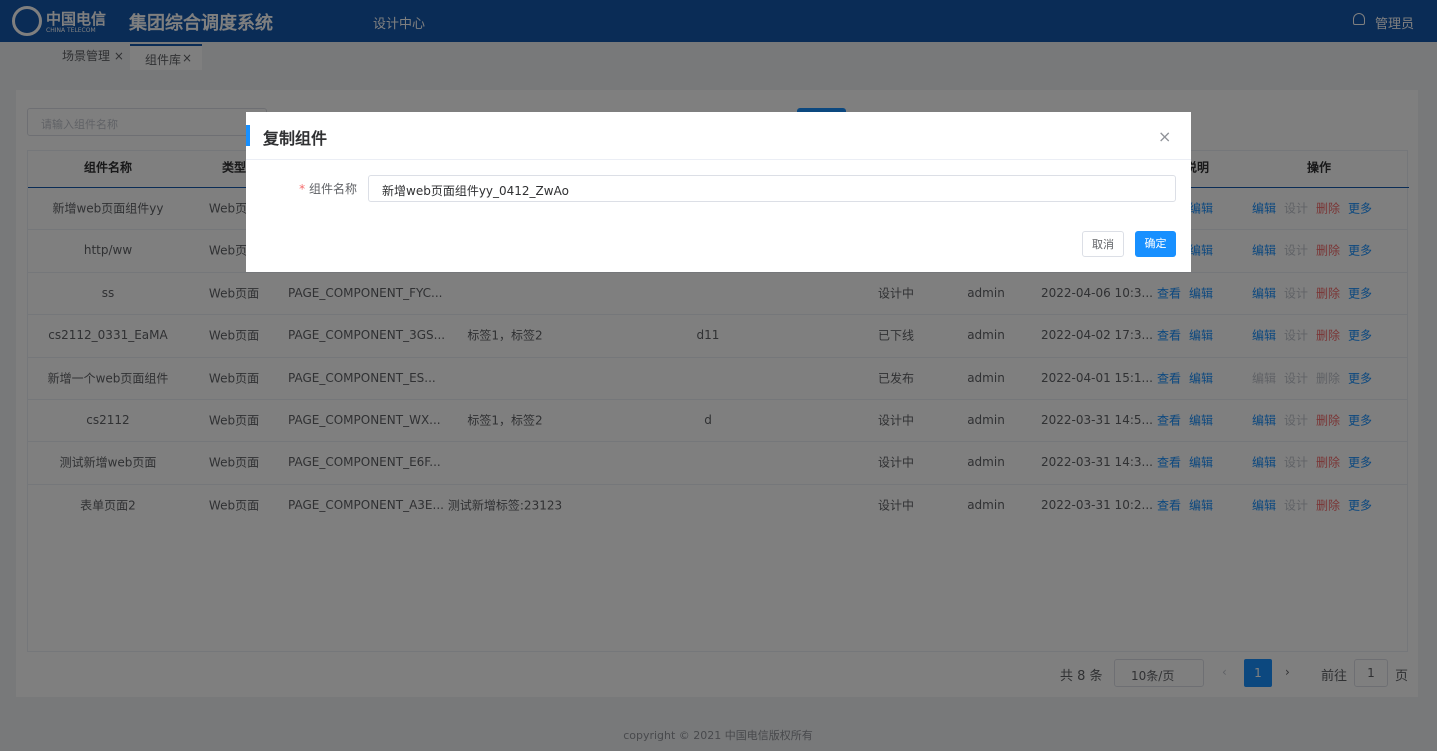  What do you see at coordinates (302, 189) in the screenshot?
I see `required-mark: *` at bounding box center [302, 189].